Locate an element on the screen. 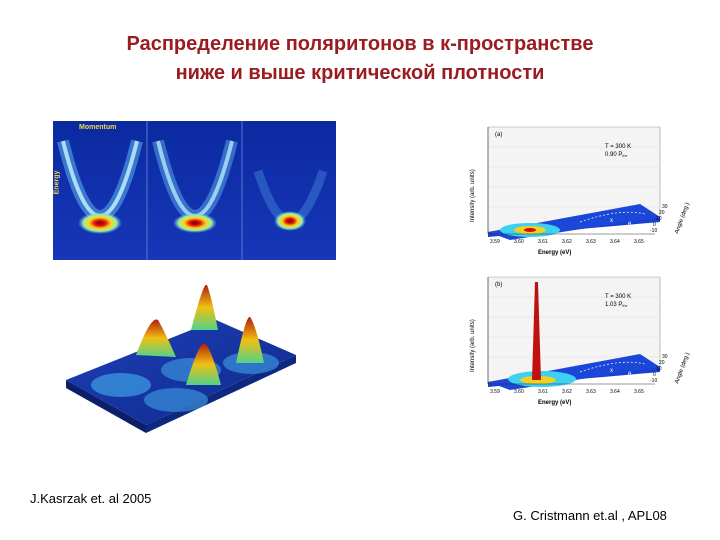 The width and height of the screenshot is (720, 540). a-x-tick: 3.65 is located at coordinates (639, 242).